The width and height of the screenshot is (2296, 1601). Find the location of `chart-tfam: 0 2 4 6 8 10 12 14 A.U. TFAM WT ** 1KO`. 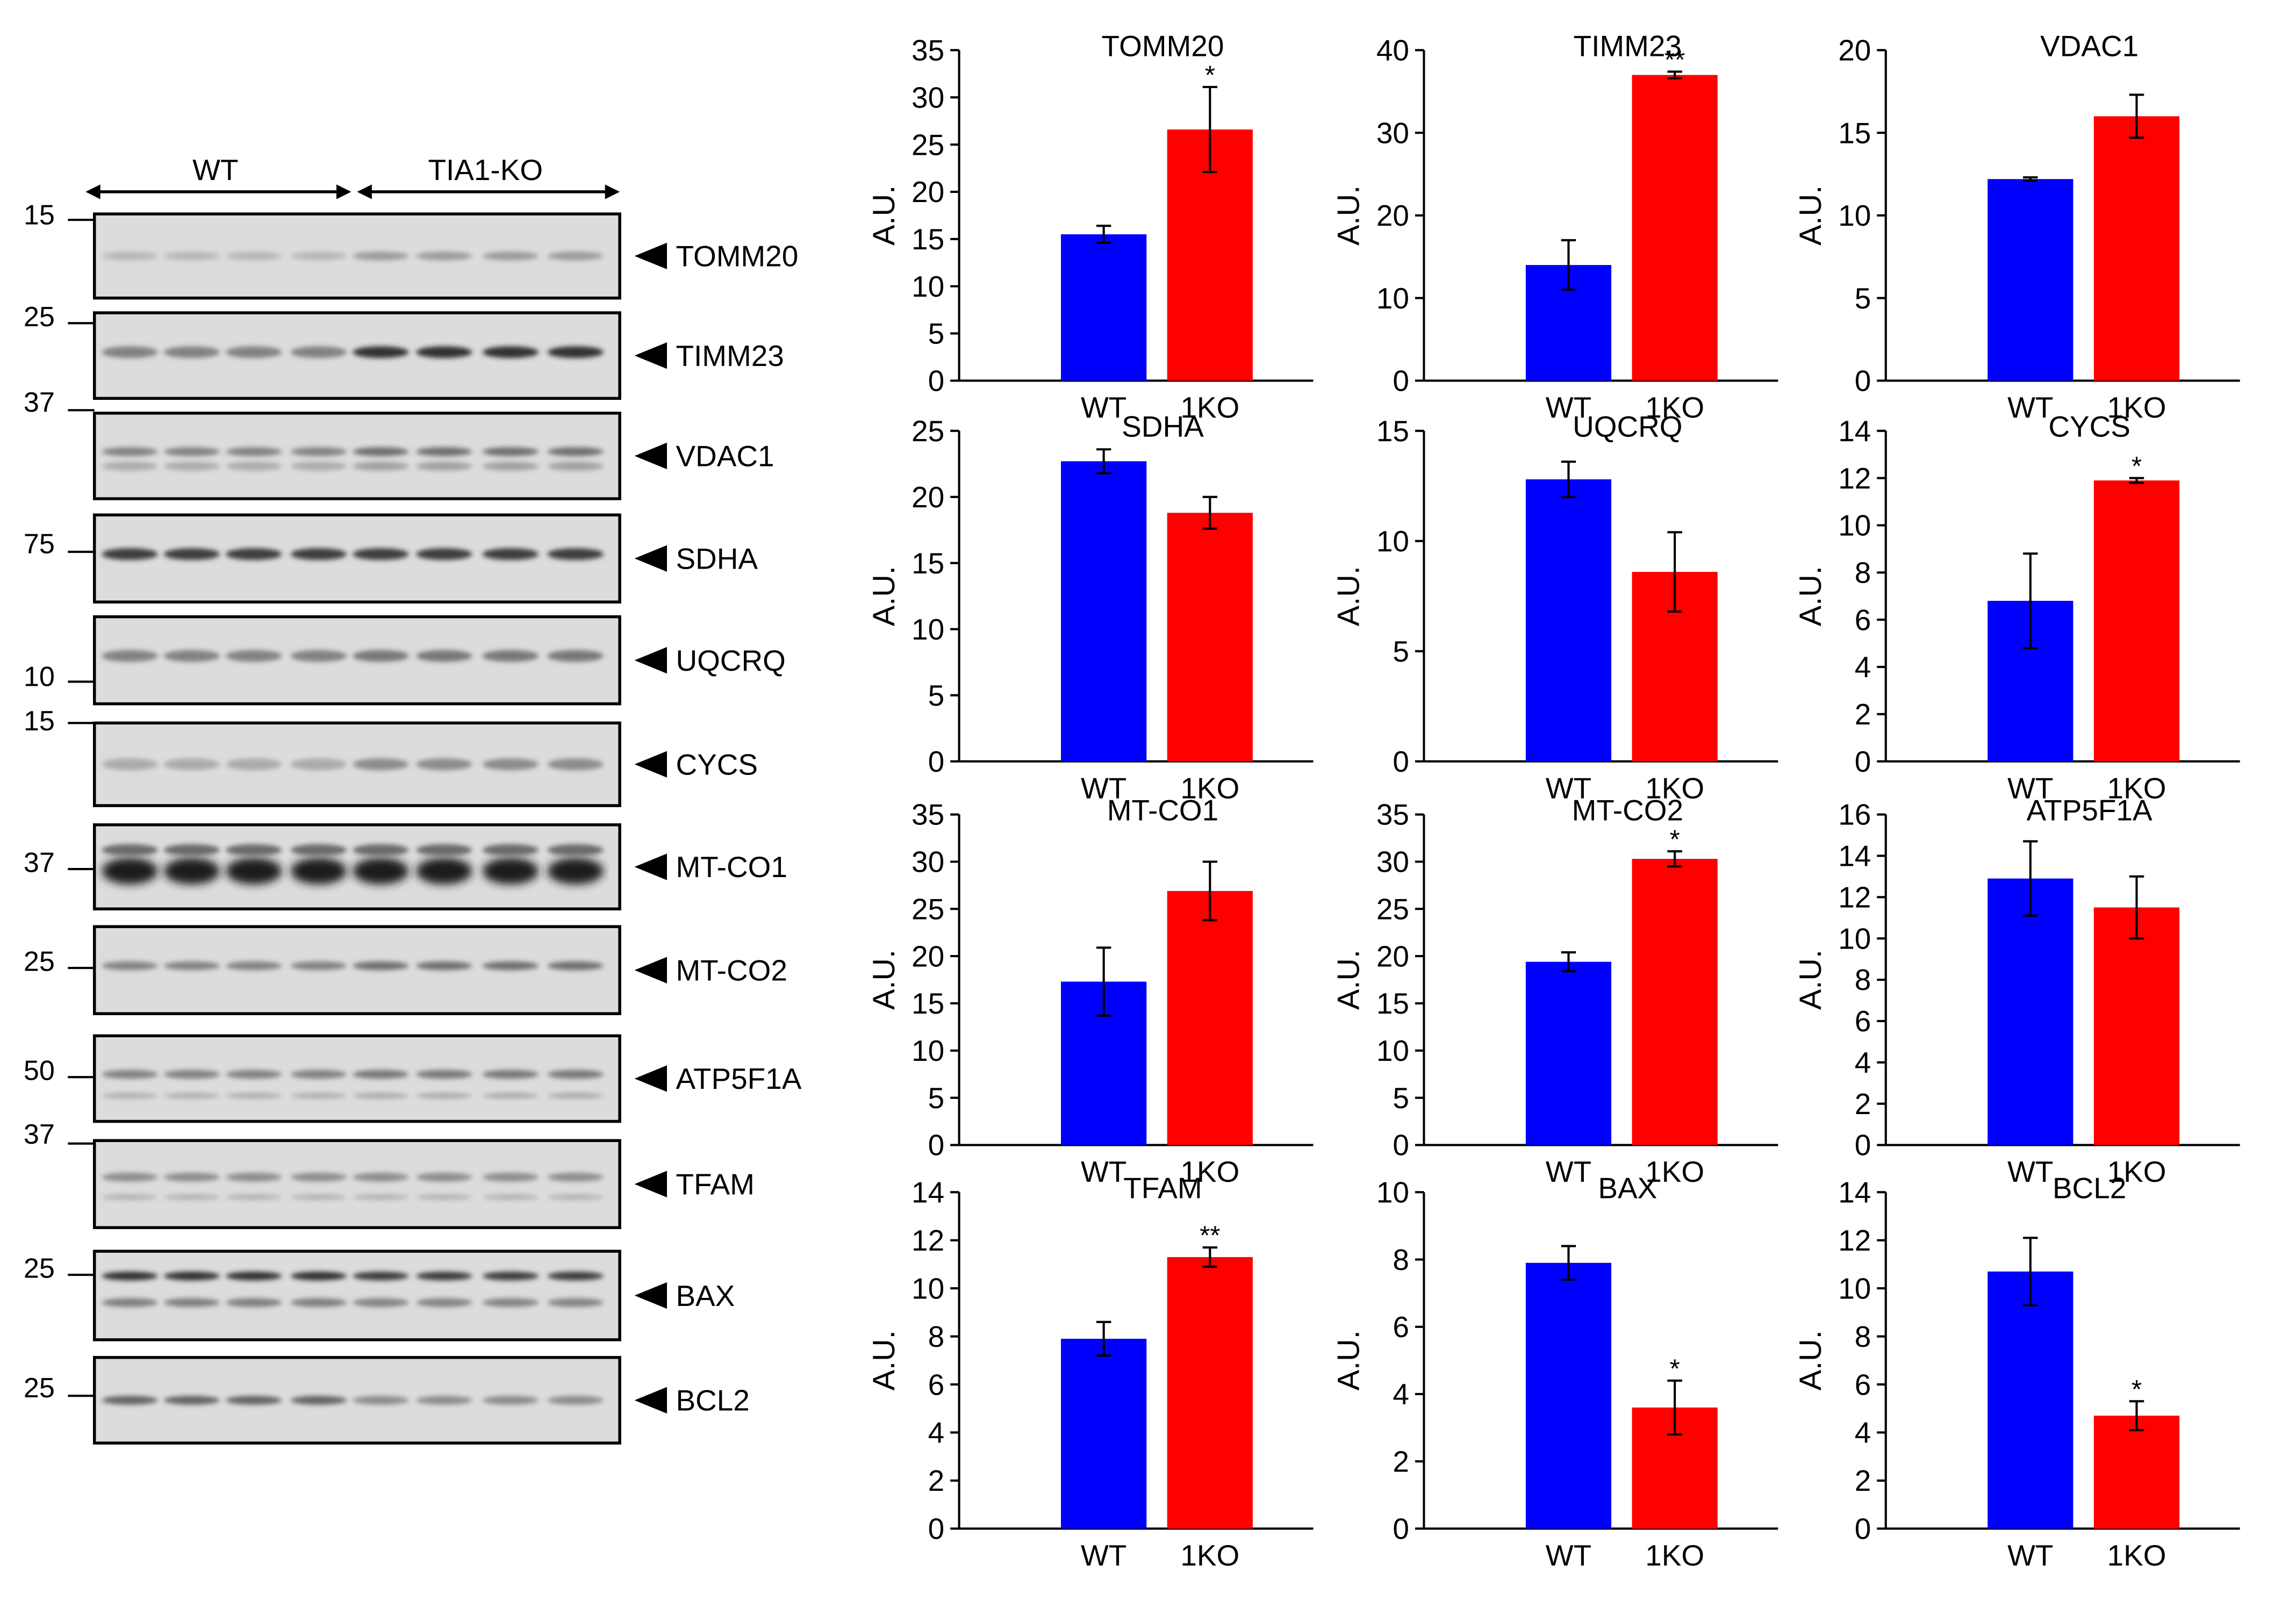

chart-tfam: 0 2 4 6 8 10 12 14 A.U. TFAM WT ** 1KO is located at coordinates (1090, 1371).